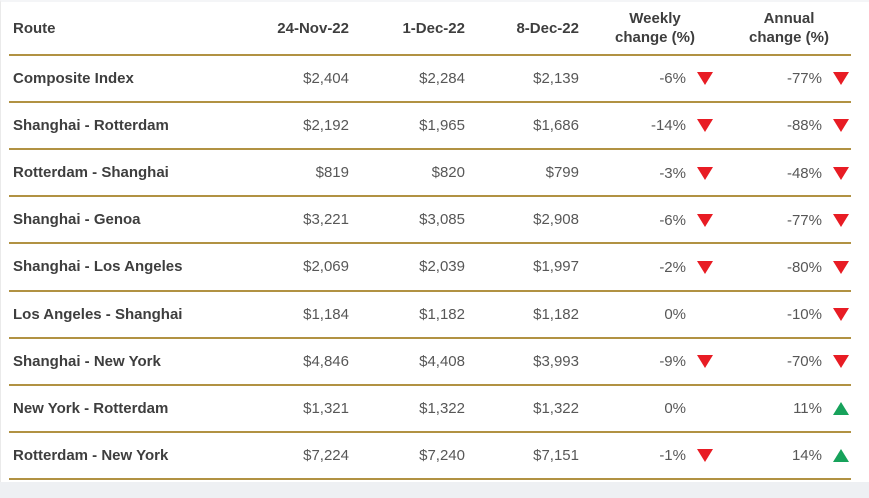 Image resolution: width=869 pixels, height=498 pixels. Describe the element at coordinates (783, 408) in the screenshot. I see `annual-change-cell: 11%` at that location.